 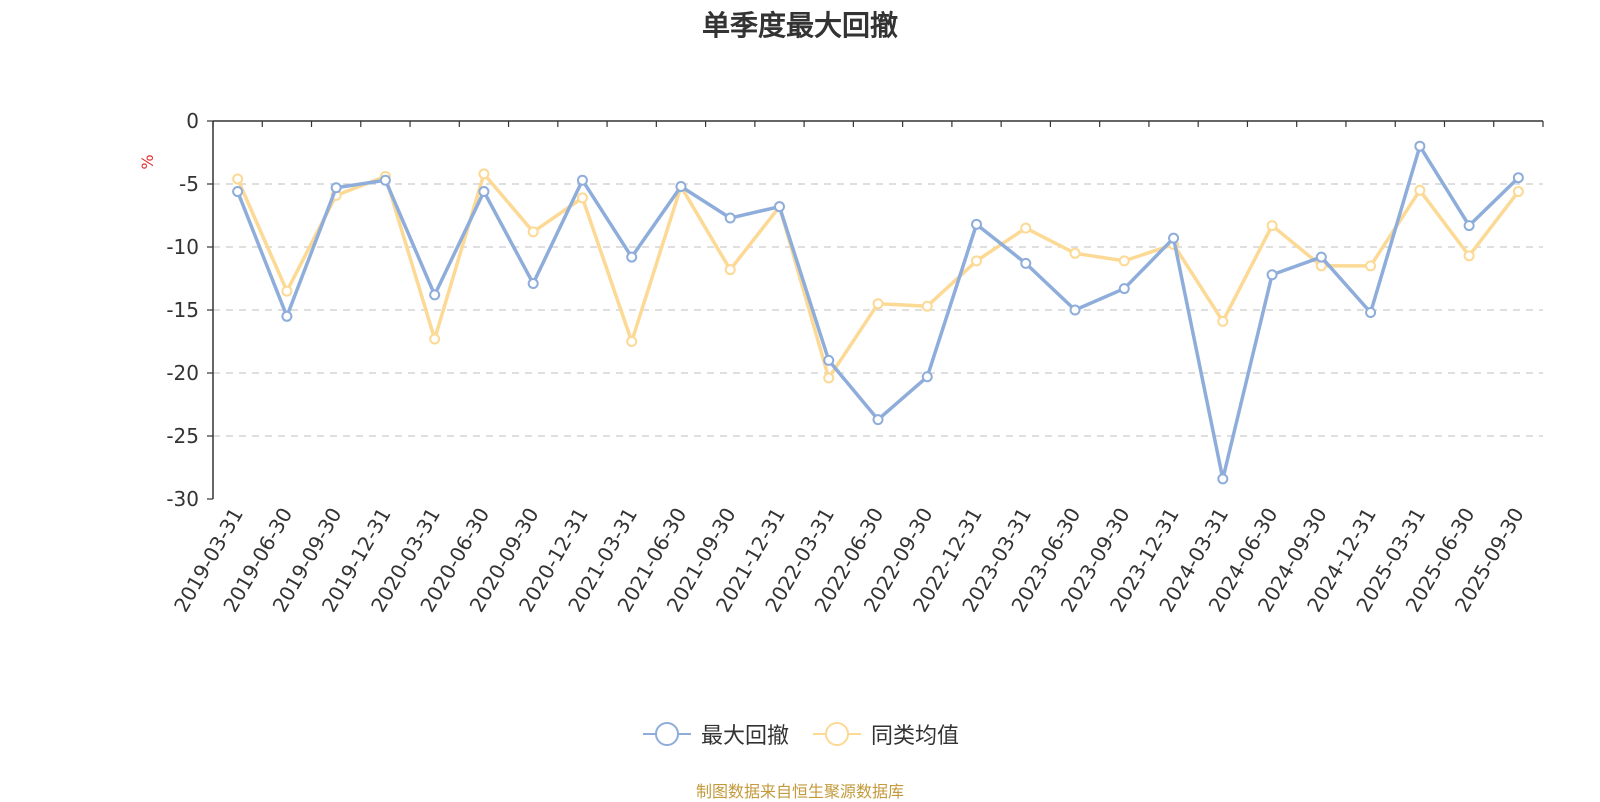 I want to click on y-tick-label: -20, so click(x=182, y=373).